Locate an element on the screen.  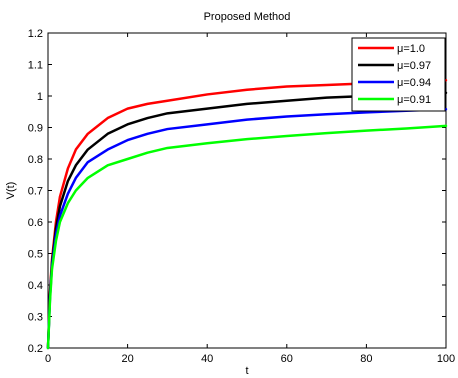
chart-title: Proposed Method is located at coordinates (247, 17).